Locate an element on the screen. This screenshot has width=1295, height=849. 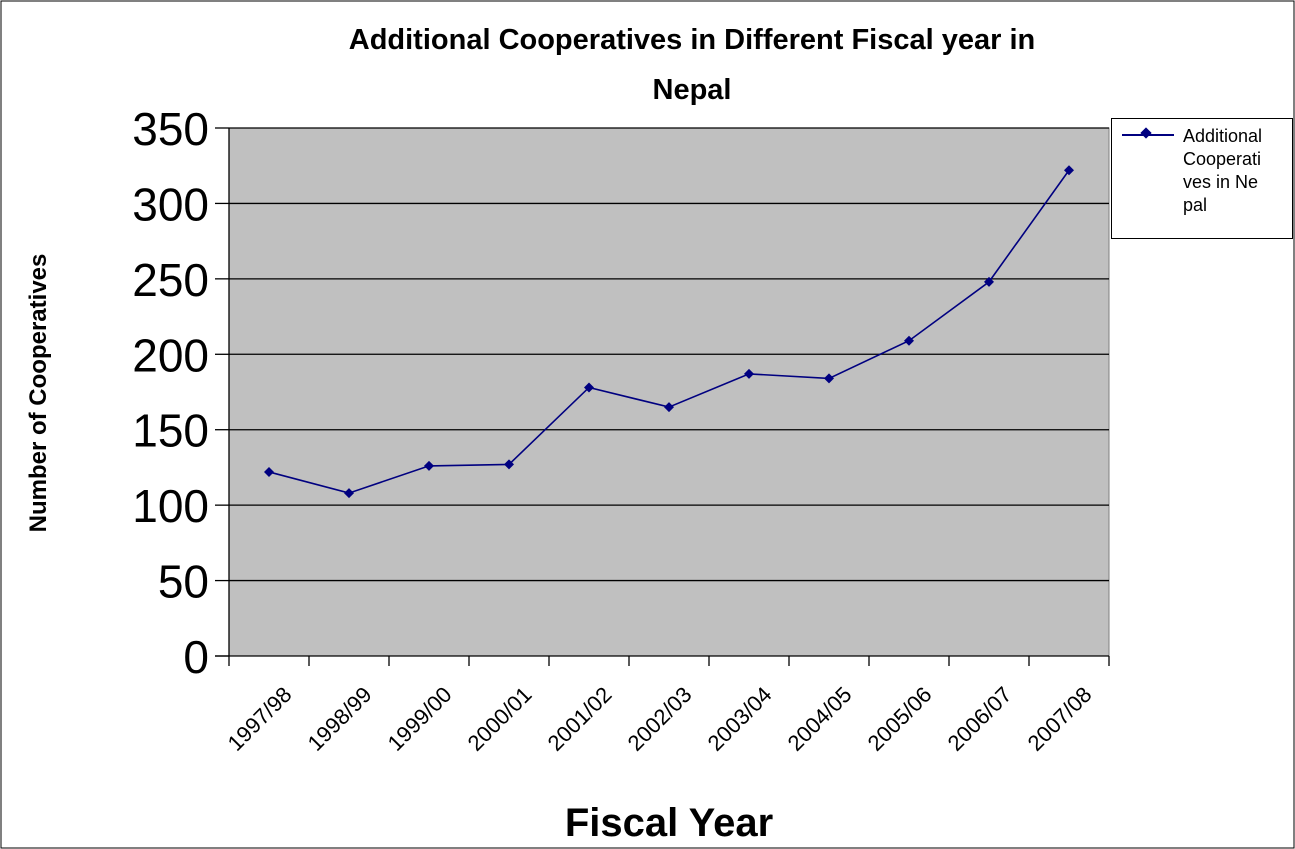
x-axis-label: Fiscal Year is located at coordinates (669, 823).